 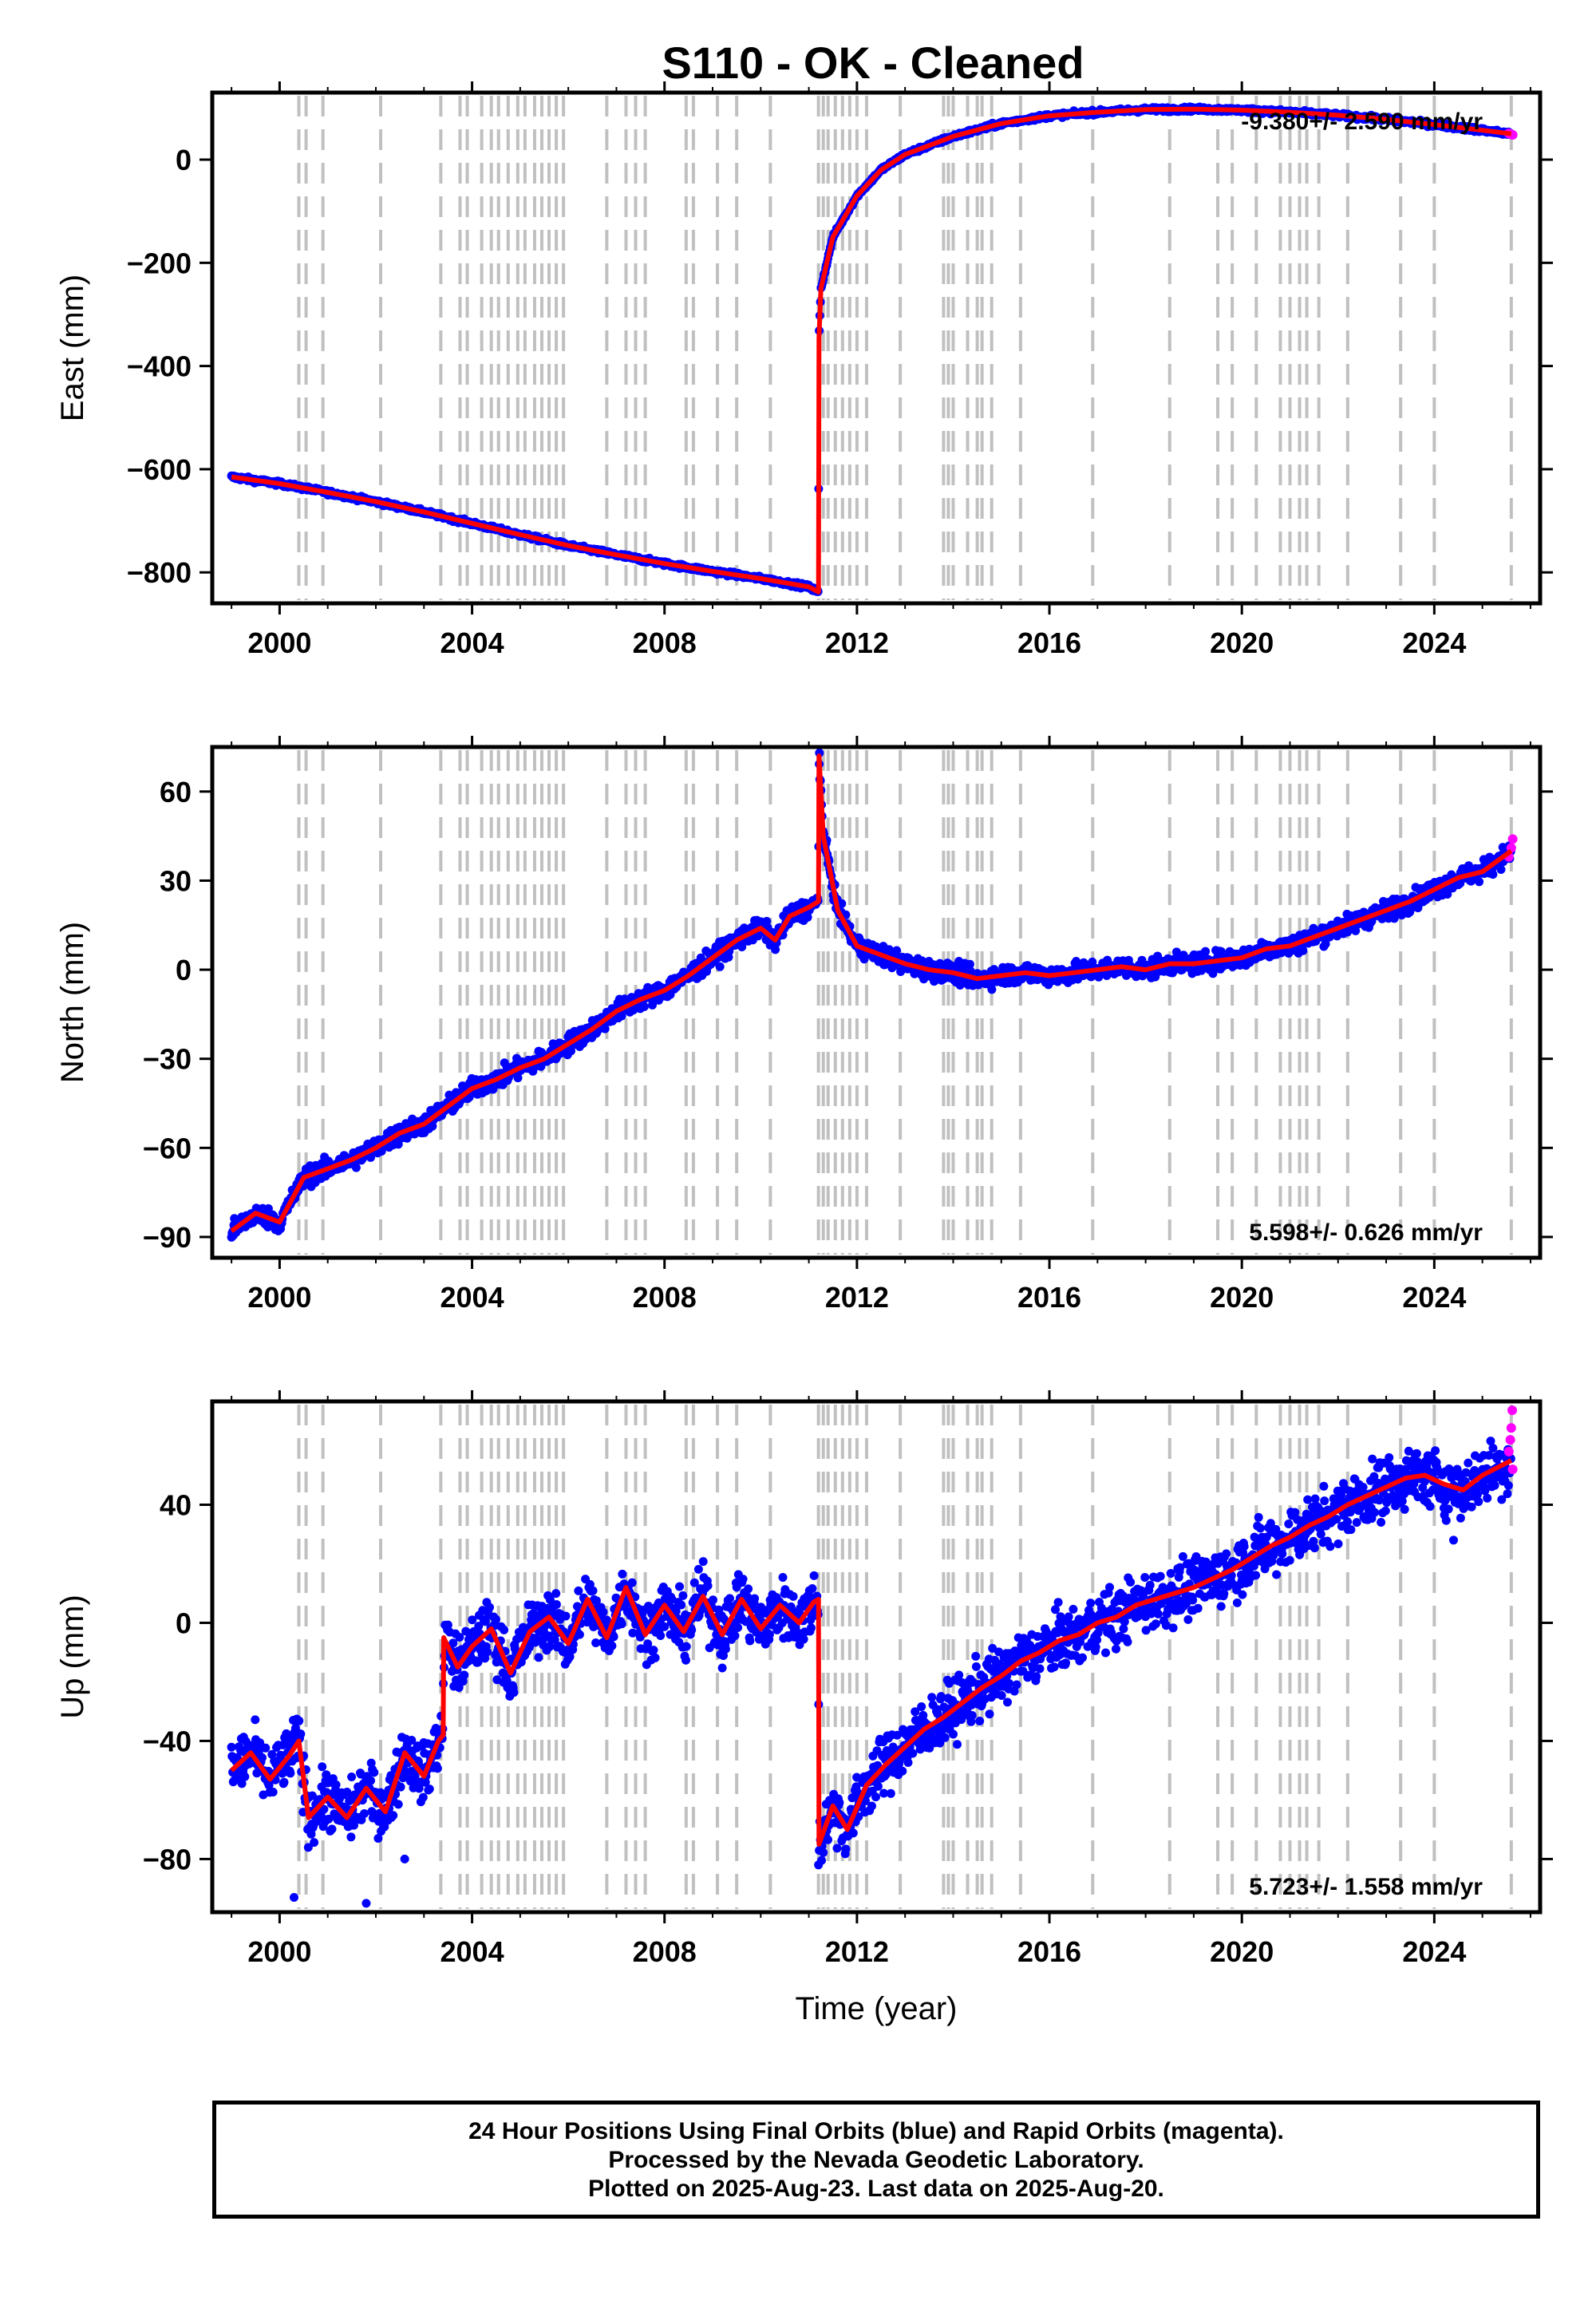 What do you see at coordinates (176, 792) in the screenshot?
I see `y-tick-label: 60` at bounding box center [176, 792].